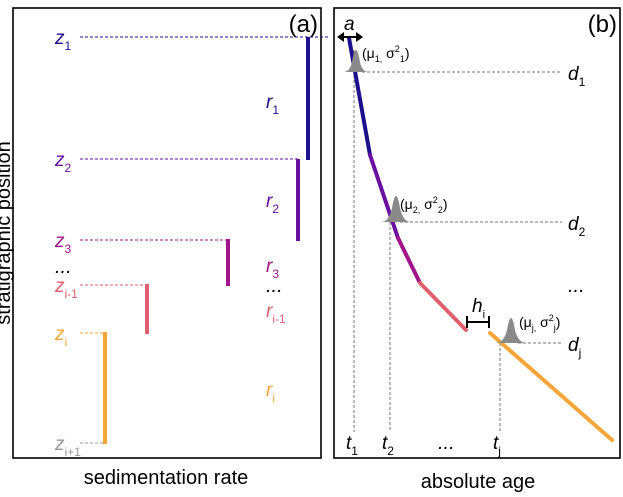  I want to click on d-label-j: dj, so click(574, 347).